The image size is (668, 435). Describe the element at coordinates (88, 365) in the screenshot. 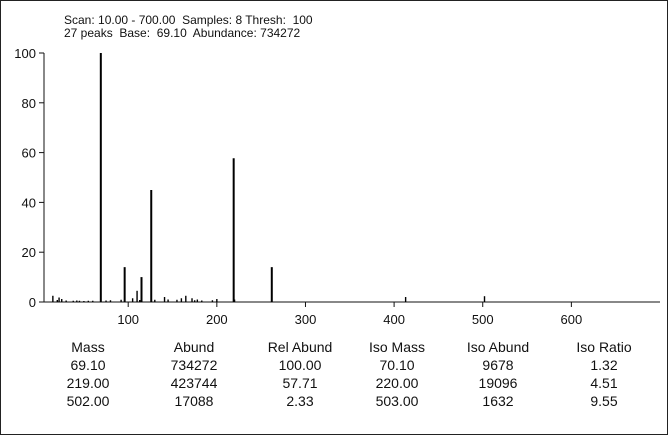

I see `cell-mass: 69.10` at that location.